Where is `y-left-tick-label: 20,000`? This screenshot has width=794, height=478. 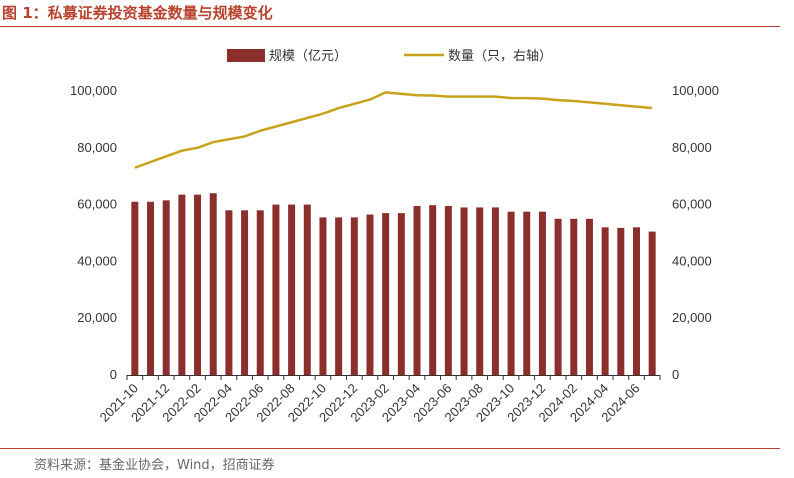
y-left-tick-label: 20,000 is located at coordinates (97, 317).